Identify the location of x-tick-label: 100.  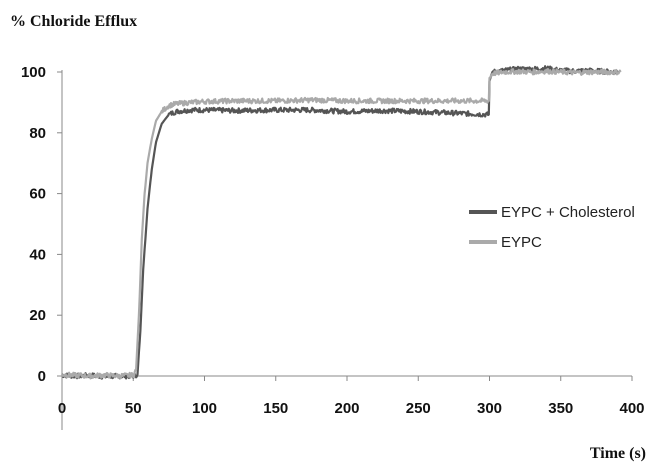
(204, 408).